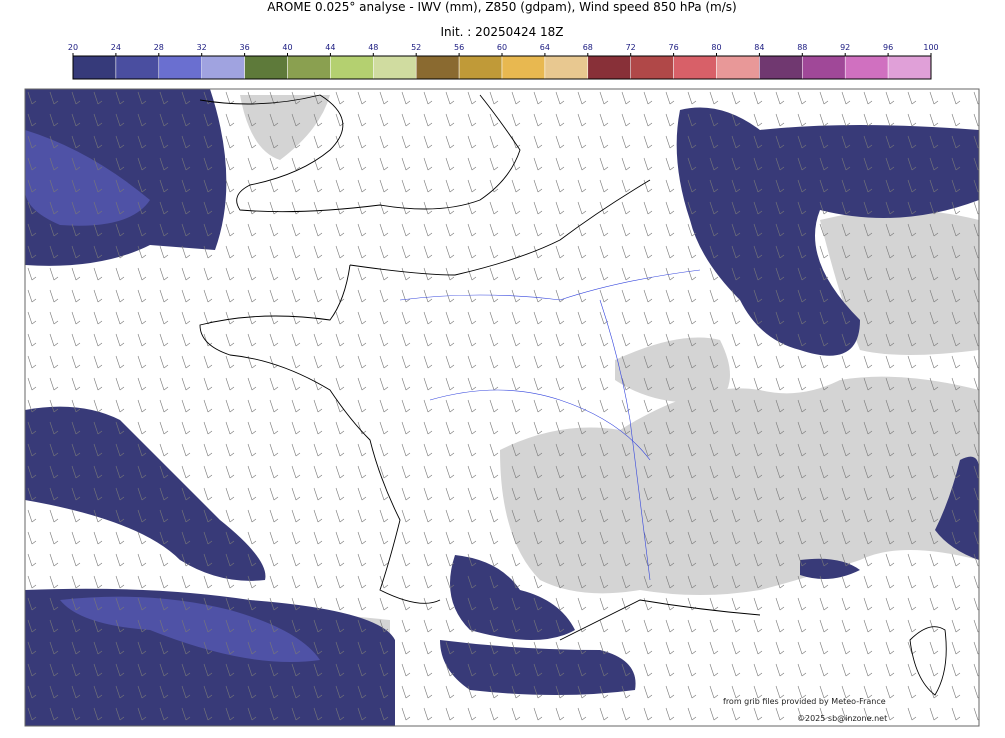 This screenshot has width=1005, height=738. Describe the element at coordinates (159, 47) in the screenshot. I see `colorbar-tick-label: 28` at that location.